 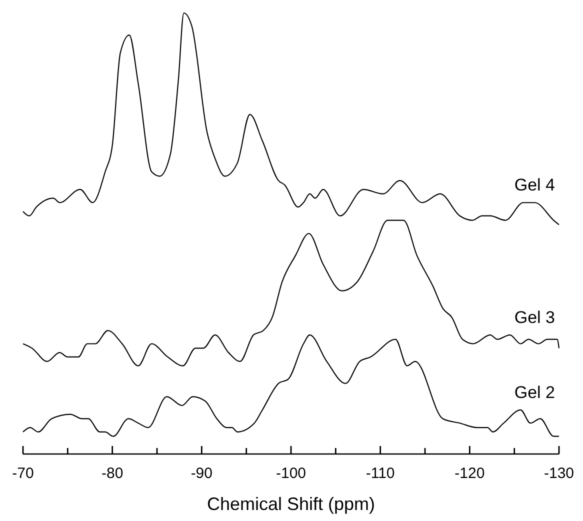 I want to click on series-label: Gel 4, so click(x=534, y=185).